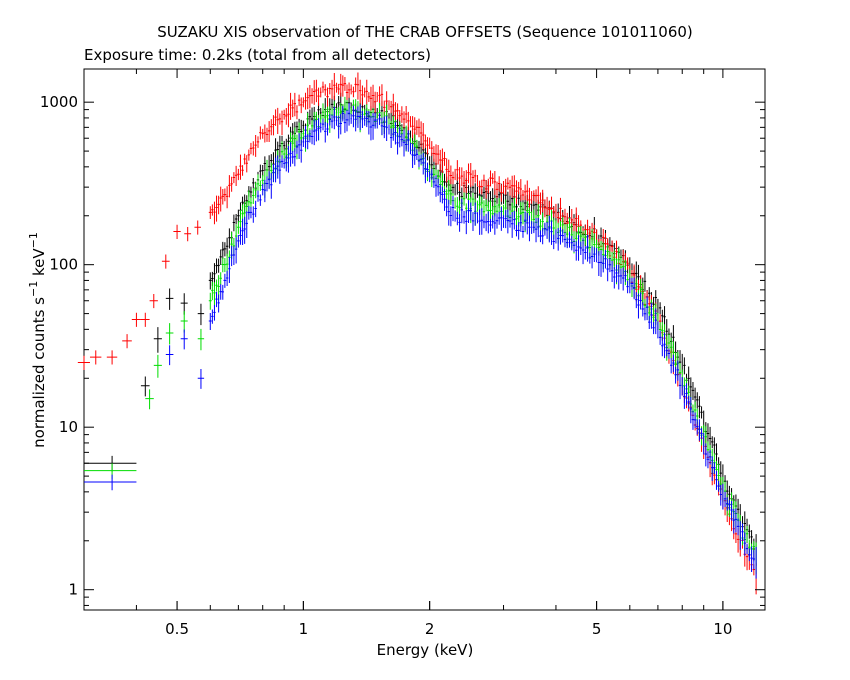  I want to click on y-axis-label-main: normalized counts s, so click(39, 372).